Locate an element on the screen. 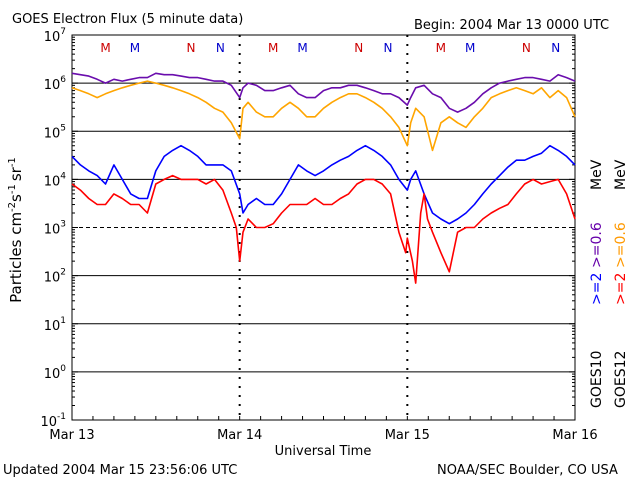 This screenshot has width=640, height=480. x-tick-labels: Mar 13 Mar 14 Mar 15 Mar 16 is located at coordinates (323, 435).